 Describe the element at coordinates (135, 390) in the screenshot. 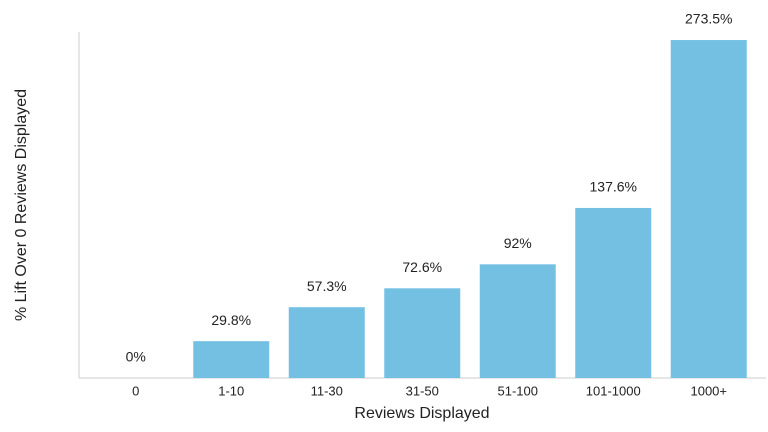

I see `x-tick-label: 0` at that location.